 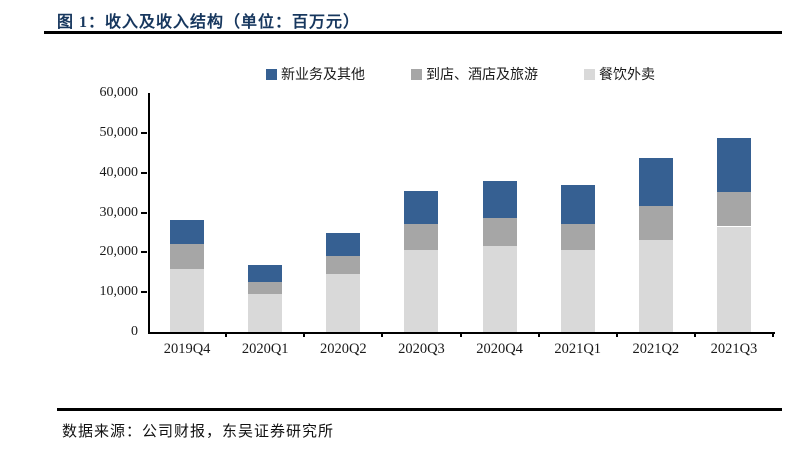 What do you see at coordinates (119, 252) in the screenshot?
I see `y-axis-tick-label: 20,000` at bounding box center [119, 252].